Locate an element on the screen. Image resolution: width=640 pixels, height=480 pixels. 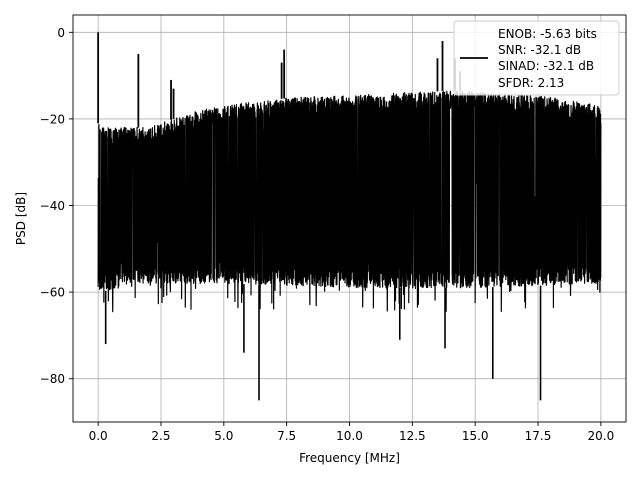
x-axis-ticks: 0.0 2.5 5.0 7.5 10.0 12.5 15.0 17.5 20.0 is located at coordinates (352, 432).